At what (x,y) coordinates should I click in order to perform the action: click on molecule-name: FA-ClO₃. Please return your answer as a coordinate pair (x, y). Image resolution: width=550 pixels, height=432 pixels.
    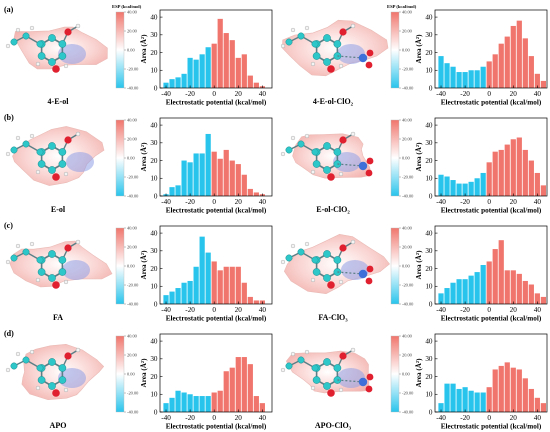
    Looking at the image, I should click on (333, 317).